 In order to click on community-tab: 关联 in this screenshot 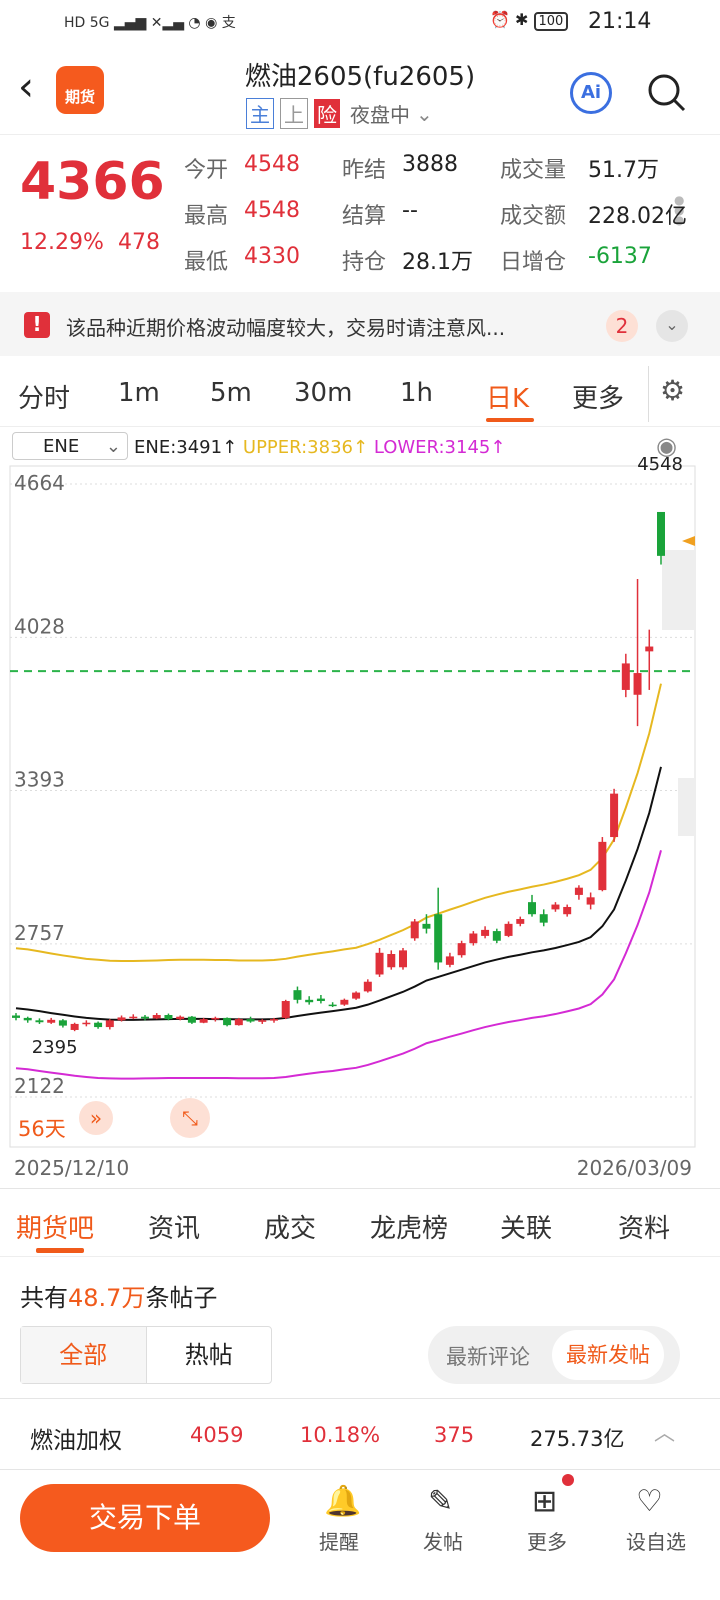, I will do `click(526, 1229)`.